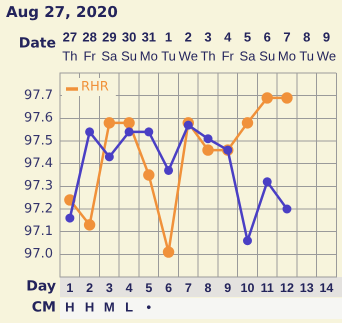 Image resolution: width=342 pixels, height=323 pixels. What do you see at coordinates (247, 287) in the screenshot?
I see `x-tick-label: 10` at bounding box center [247, 287].